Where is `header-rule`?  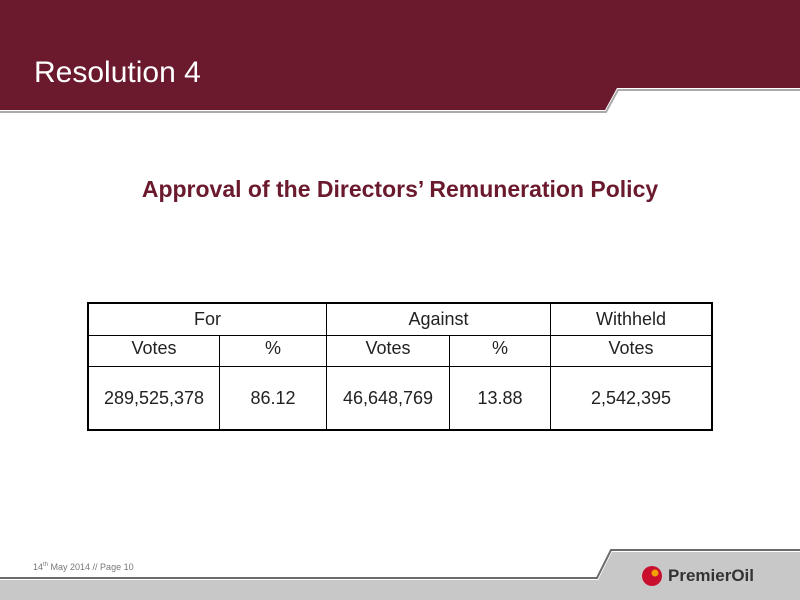
header-rule is located at coordinates (400, 101).